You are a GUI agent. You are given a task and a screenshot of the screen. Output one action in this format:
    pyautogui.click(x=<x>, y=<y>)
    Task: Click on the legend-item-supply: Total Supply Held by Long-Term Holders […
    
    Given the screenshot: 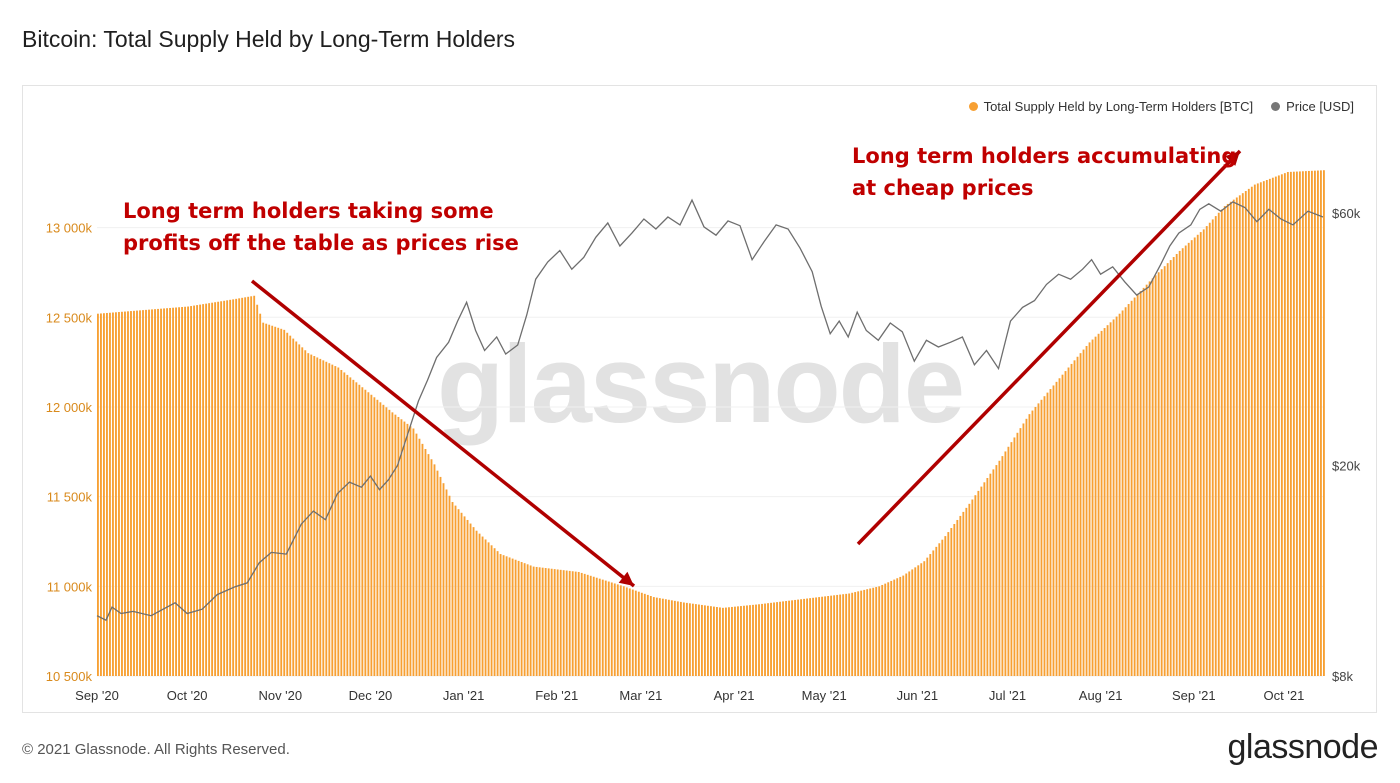 What is the action you would take?
    pyautogui.click(x=1110, y=106)
    